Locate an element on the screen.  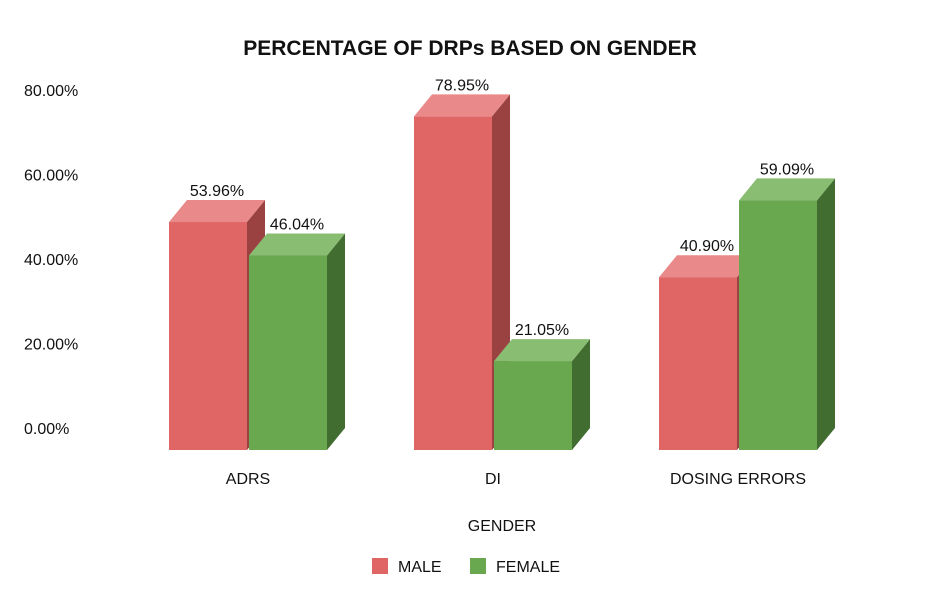
legend-label: FEMALE is located at coordinates (528, 567).